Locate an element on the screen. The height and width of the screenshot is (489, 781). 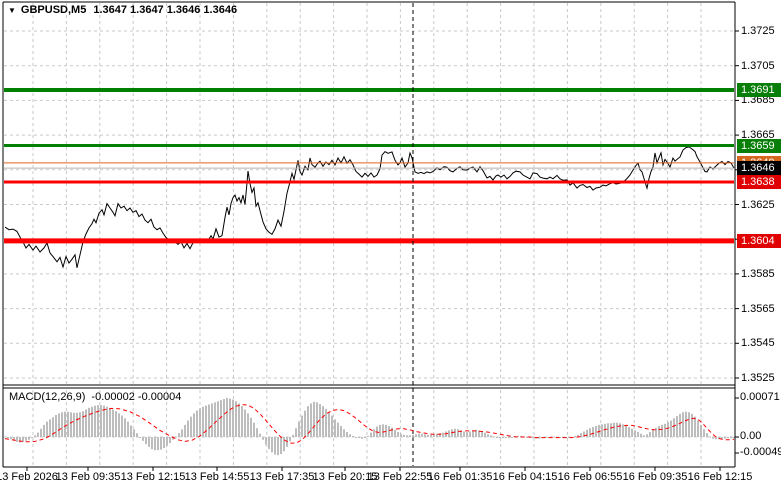
price-badge-1.3691: 1.3691 is located at coordinates (759, 90).